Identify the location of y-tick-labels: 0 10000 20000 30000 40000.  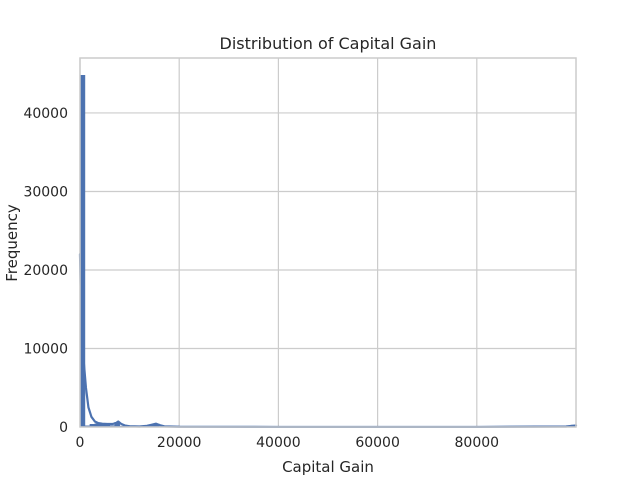
(45, 271).